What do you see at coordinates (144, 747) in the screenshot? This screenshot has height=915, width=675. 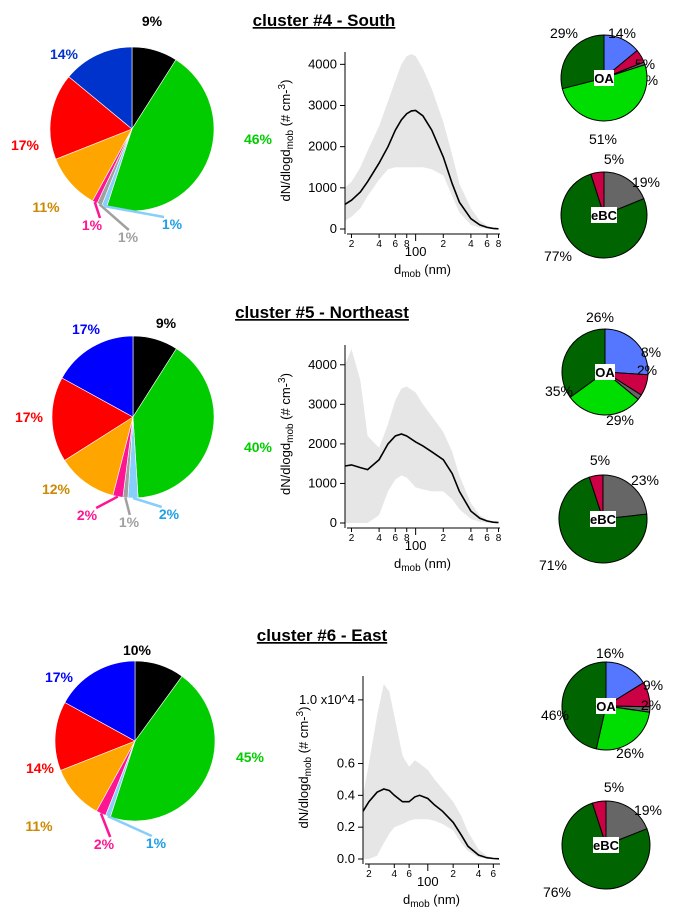 I see `cluster-6-composition-pie: 10% 45% 1% 2% 11% 14% 17%` at bounding box center [144, 747].